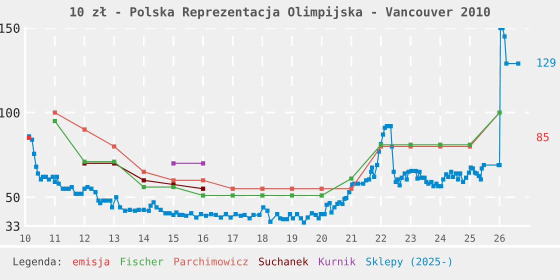 The image size is (560, 280). I want to click on x-tick-label: 20, so click(321, 238).